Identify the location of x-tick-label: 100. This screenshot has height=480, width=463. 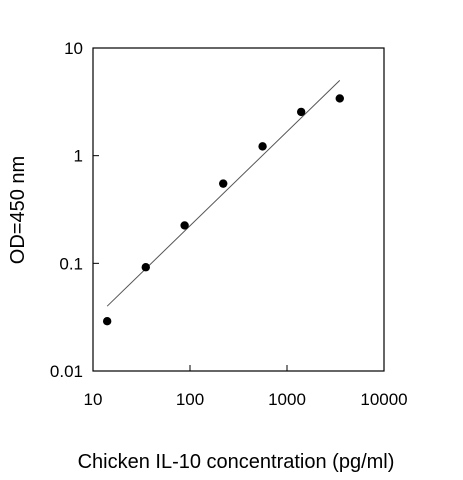
(190, 399).